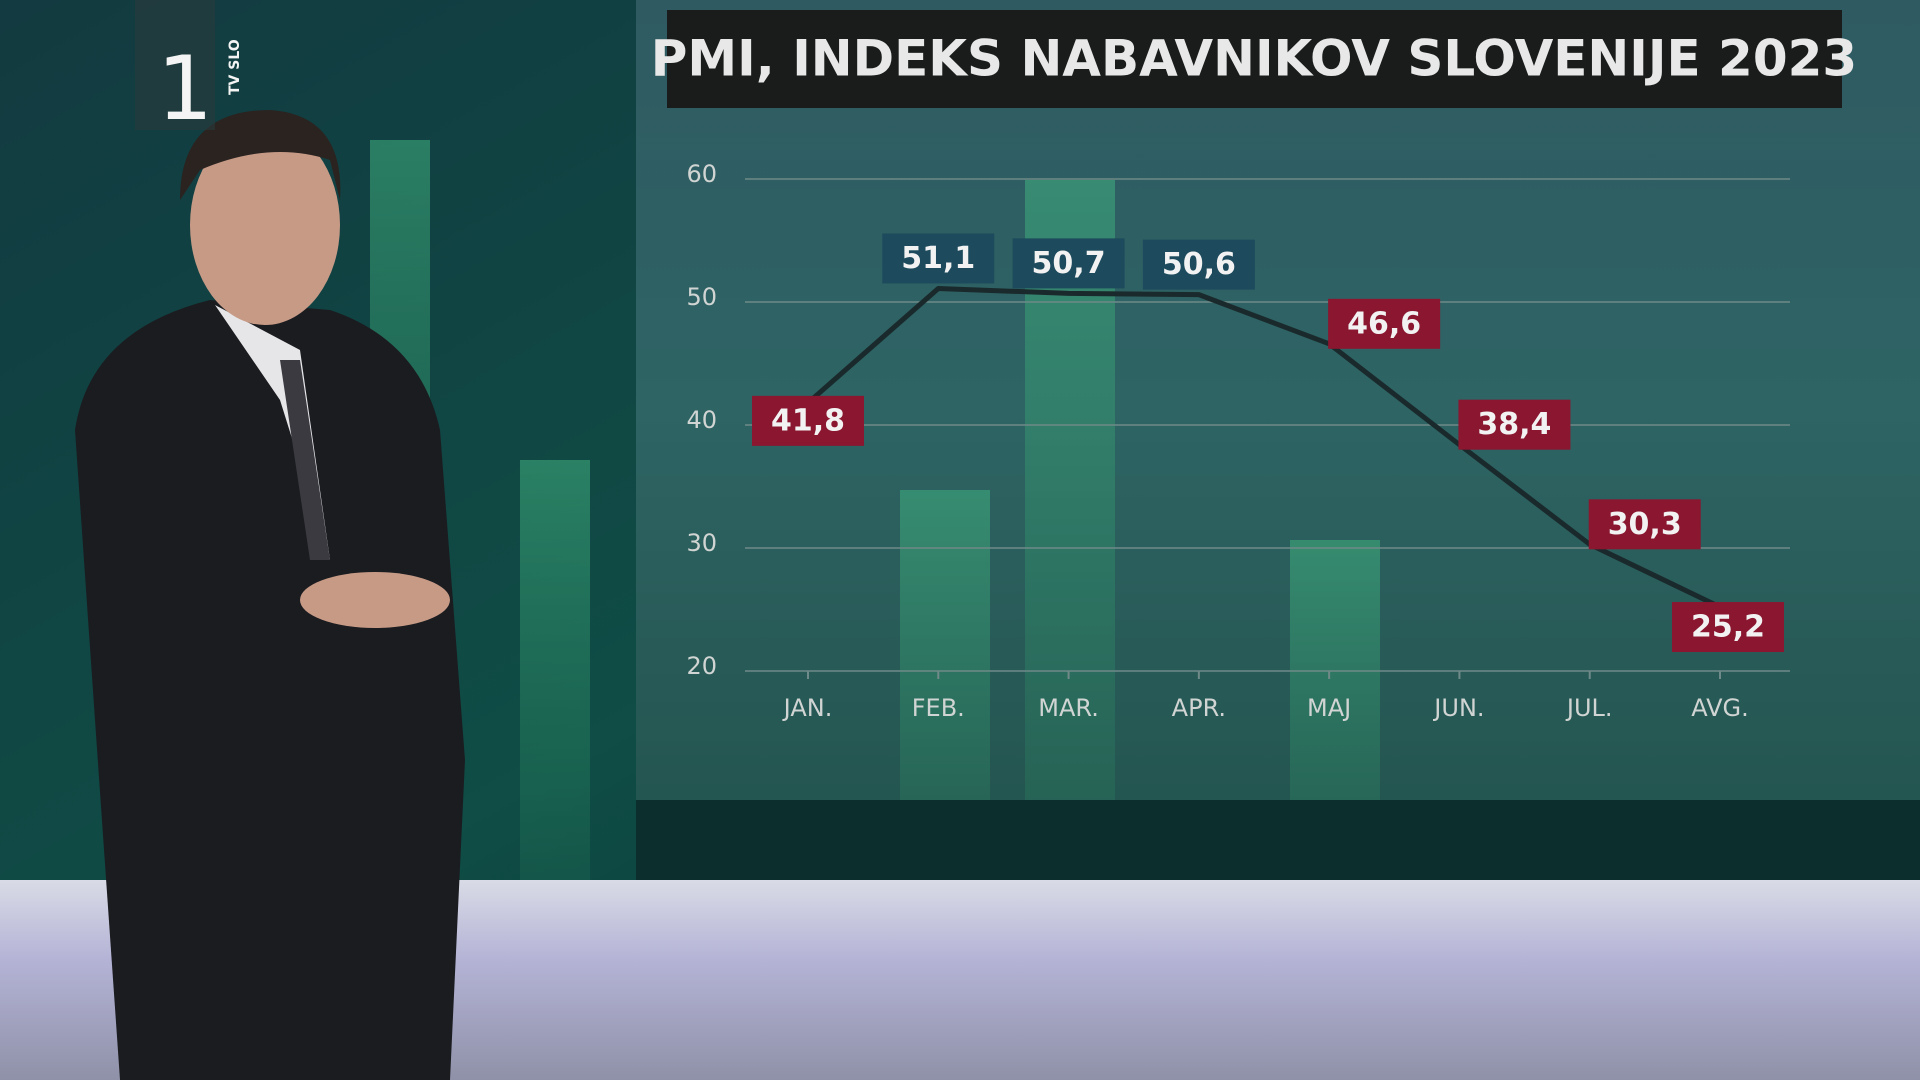  What do you see at coordinates (938, 708) in the screenshot?
I see `x-tick-label: FEB.` at bounding box center [938, 708].